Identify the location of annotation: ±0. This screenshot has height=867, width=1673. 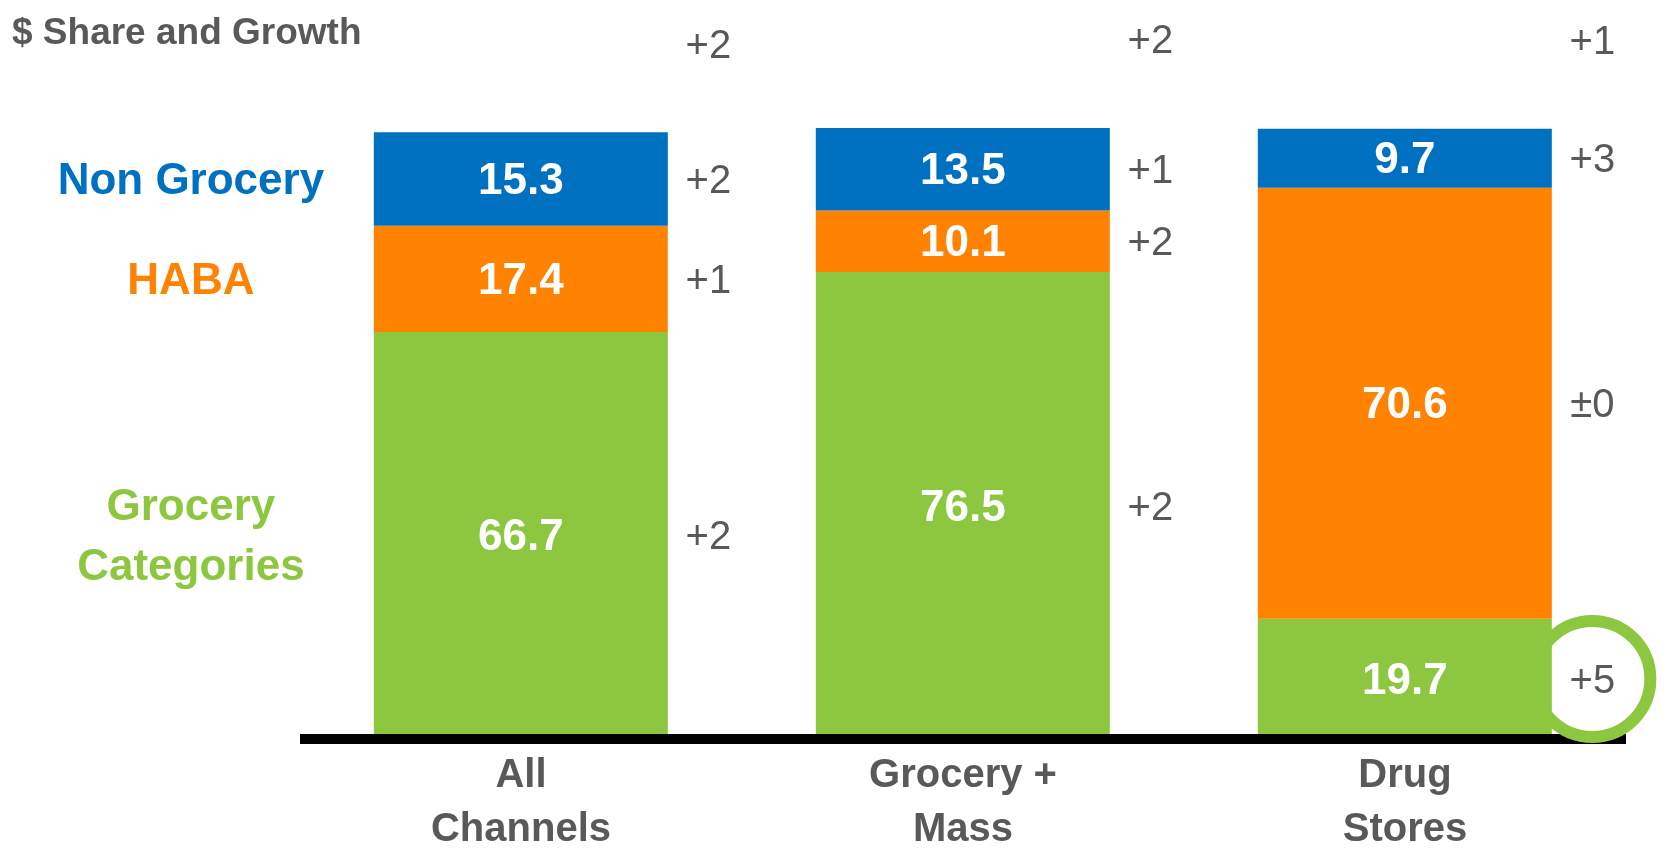
(1592, 403).